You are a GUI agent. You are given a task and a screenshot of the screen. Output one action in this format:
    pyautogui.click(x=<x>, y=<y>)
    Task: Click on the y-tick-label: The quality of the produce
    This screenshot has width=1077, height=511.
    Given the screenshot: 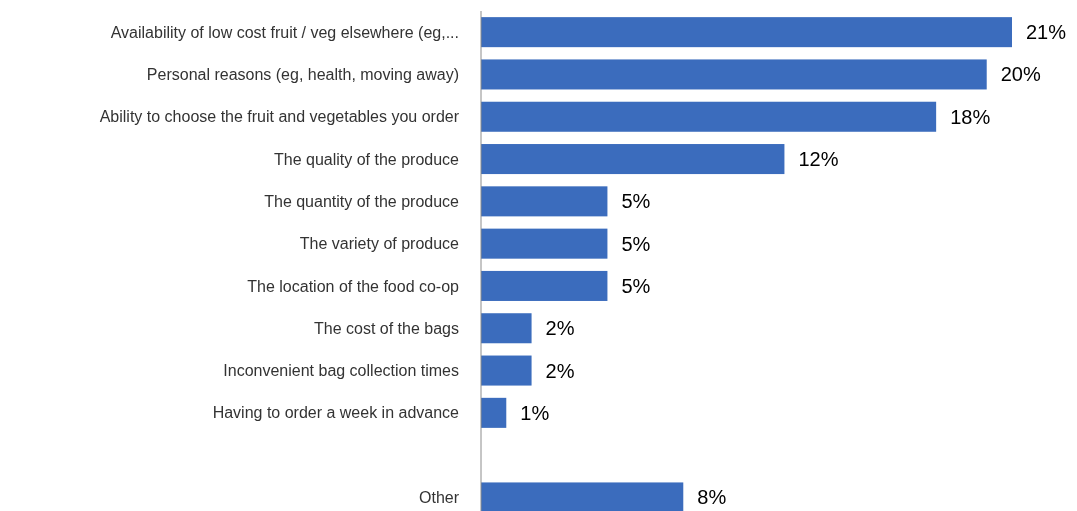 What is the action you would take?
    pyautogui.click(x=366, y=159)
    